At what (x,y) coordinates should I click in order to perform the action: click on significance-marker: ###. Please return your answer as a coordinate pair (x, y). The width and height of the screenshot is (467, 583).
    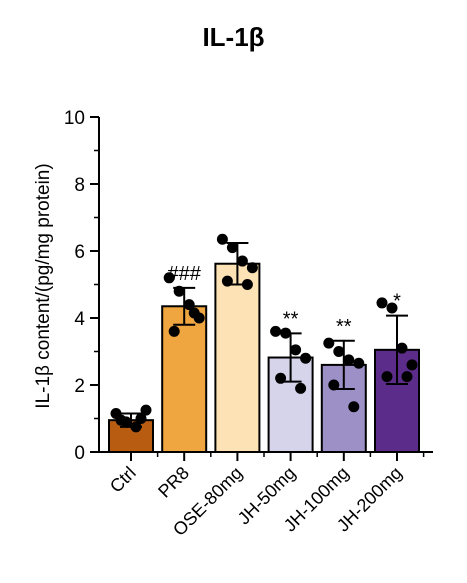
    Looking at the image, I should click on (185, 274).